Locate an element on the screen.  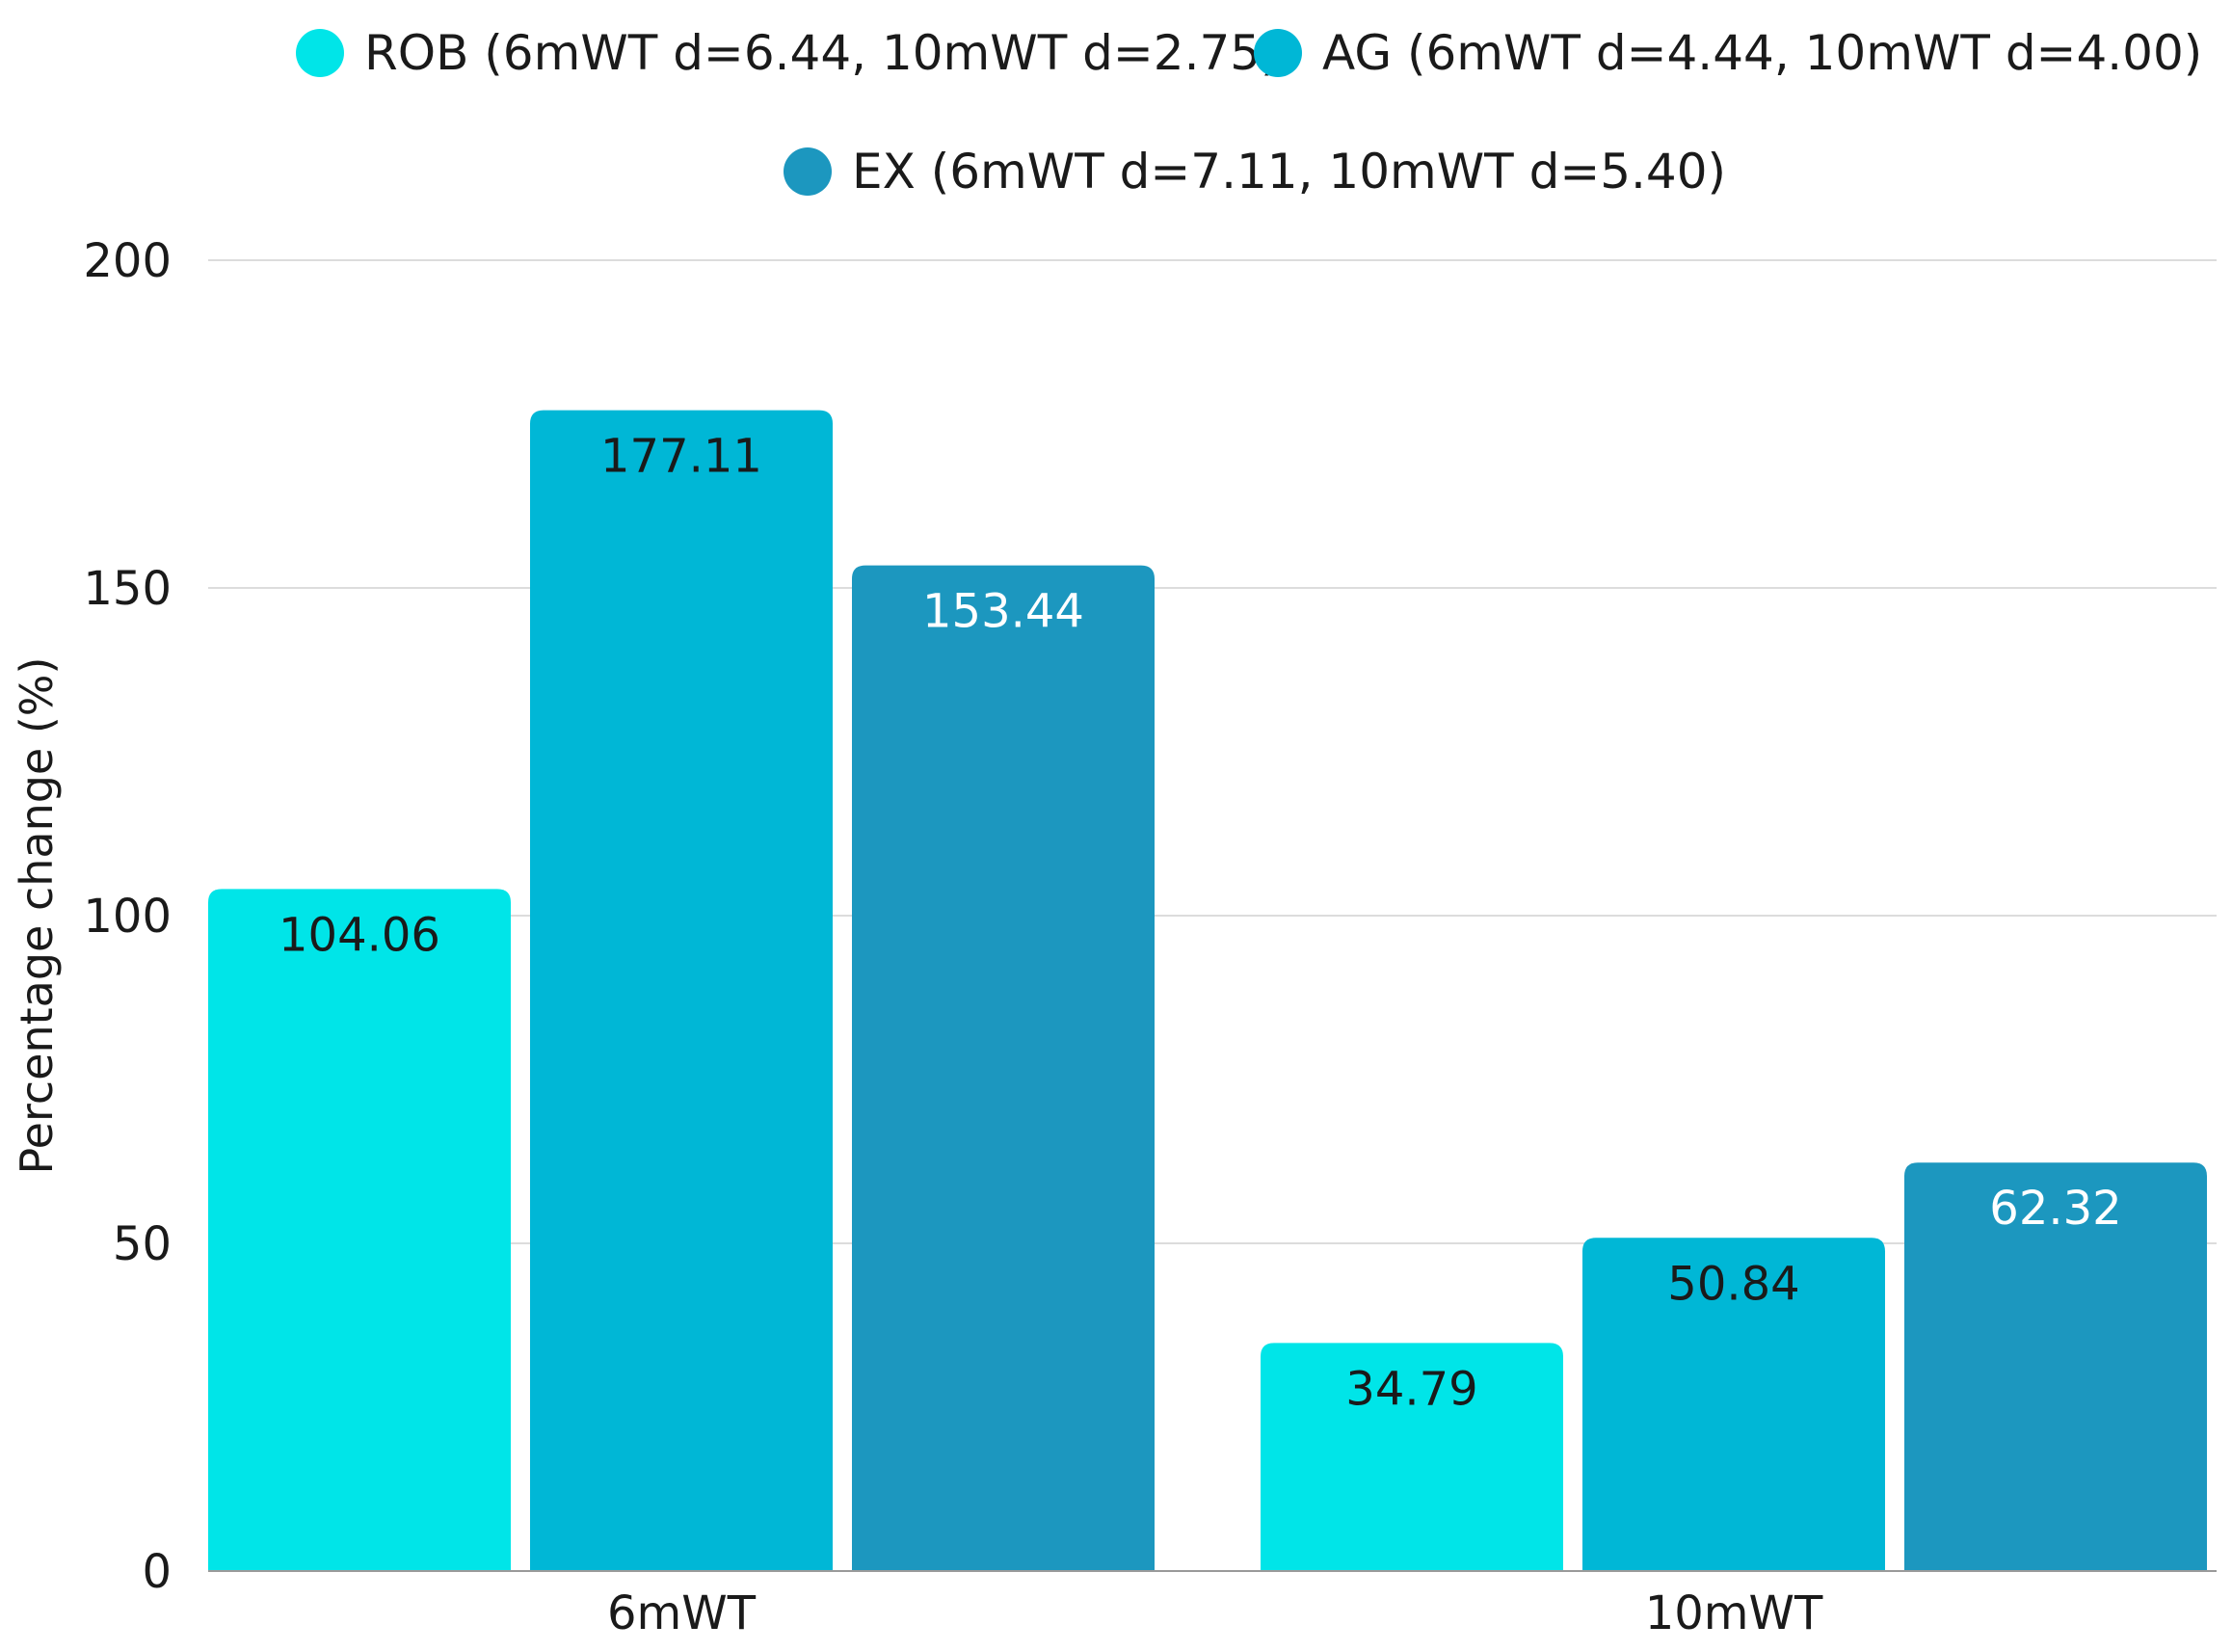
y-axis-ticks: 0 50 100 150 200 is located at coordinates (127, 917).